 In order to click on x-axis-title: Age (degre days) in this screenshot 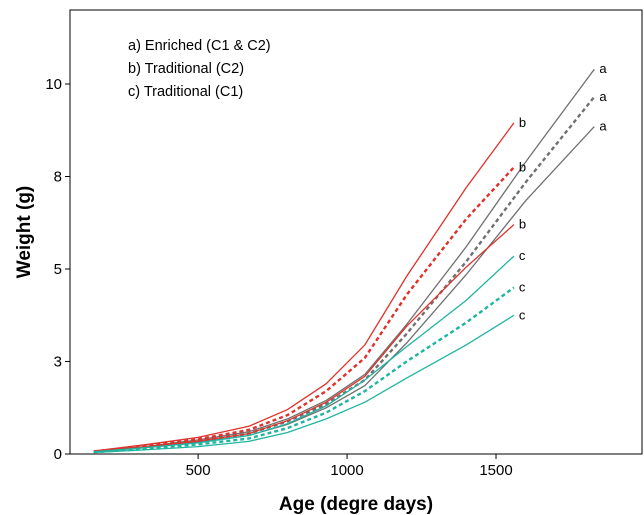, I will do `click(356, 504)`.